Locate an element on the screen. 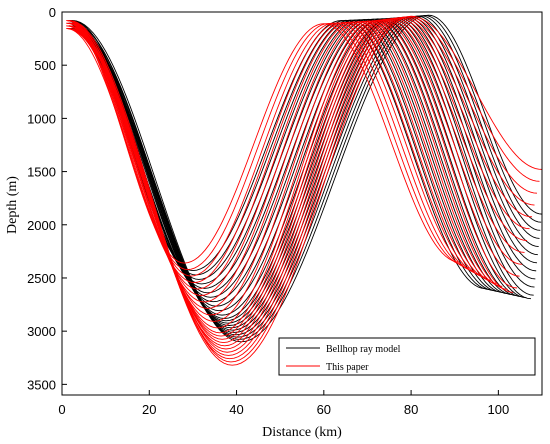 This screenshot has height=444, width=550. legend: Bellhop ray model This paper is located at coordinates (407, 356).